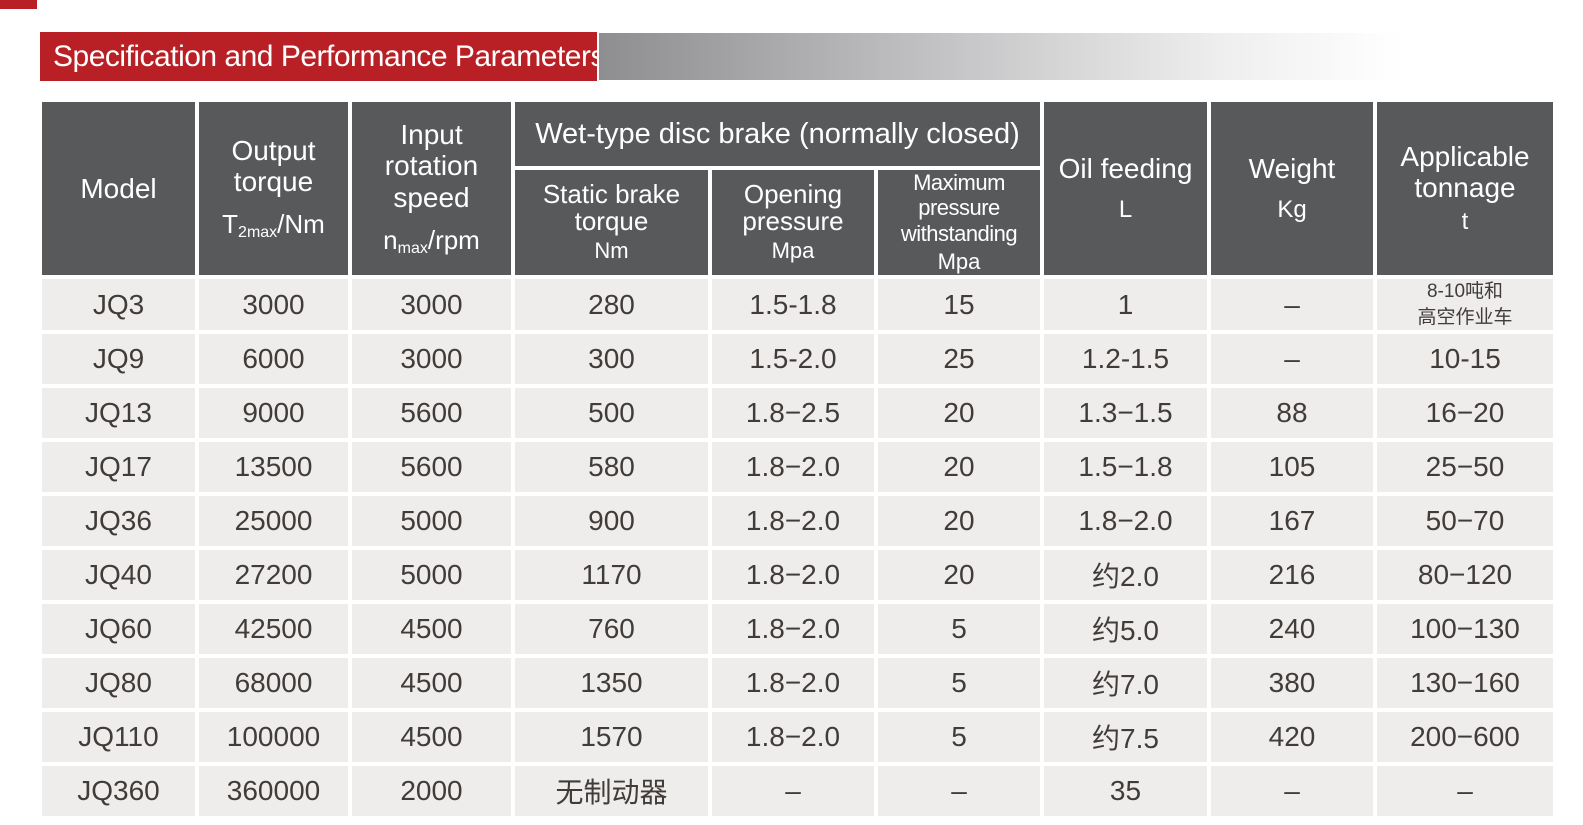 The height and width of the screenshot is (825, 1583). Describe the element at coordinates (118, 359) in the screenshot. I see `cell-model: JQ9` at that location.